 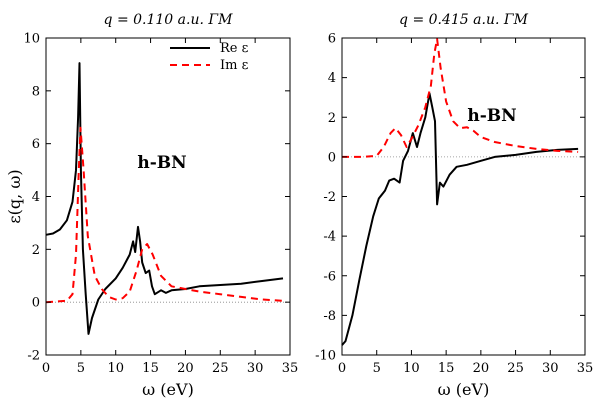 What do you see at coordinates (329, 276) in the screenshot?
I see `y-tick-label: -6` at bounding box center [329, 276].